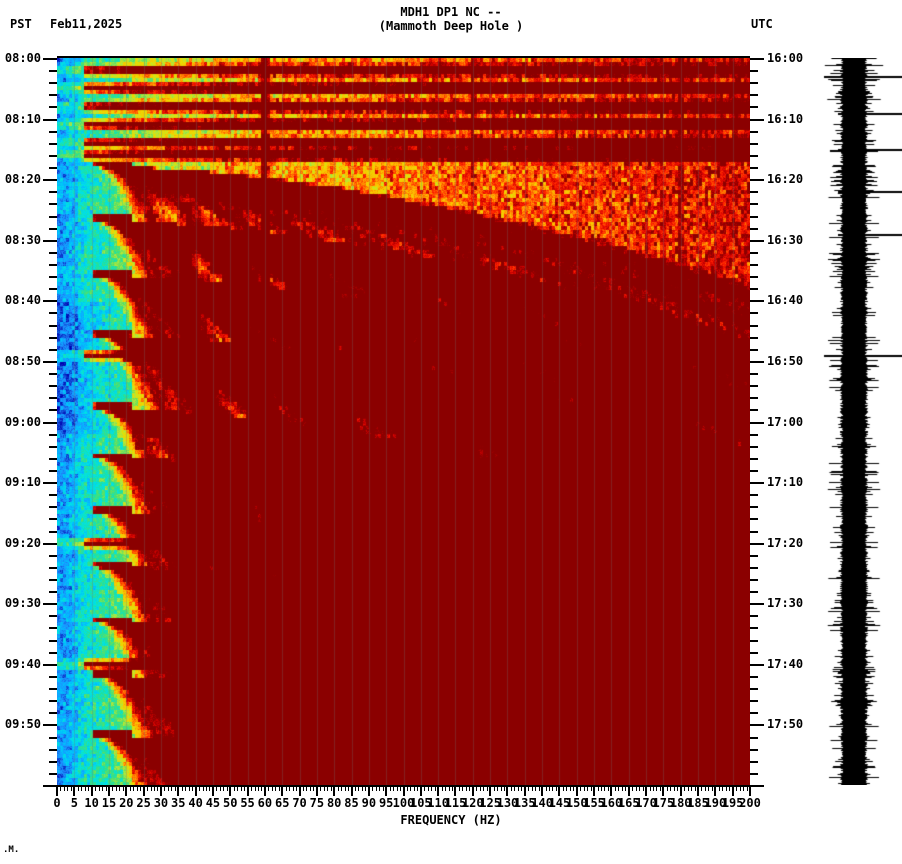 Image resolution: width=902 pixels, height=864 pixels. What do you see at coordinates (576, 803) in the screenshot?
I see `frequency-tick-label: 150` at bounding box center [576, 803].